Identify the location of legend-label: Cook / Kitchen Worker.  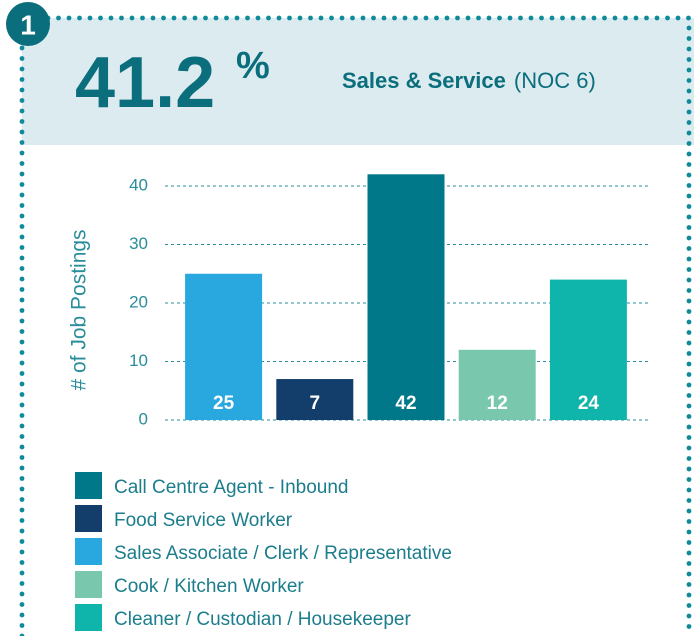
(209, 586).